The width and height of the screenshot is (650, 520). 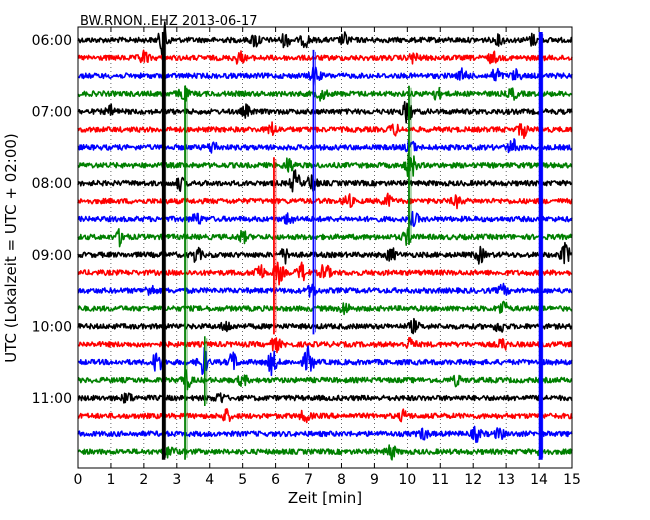 I want to click on x-tick-label: 0, so click(x=78, y=480).